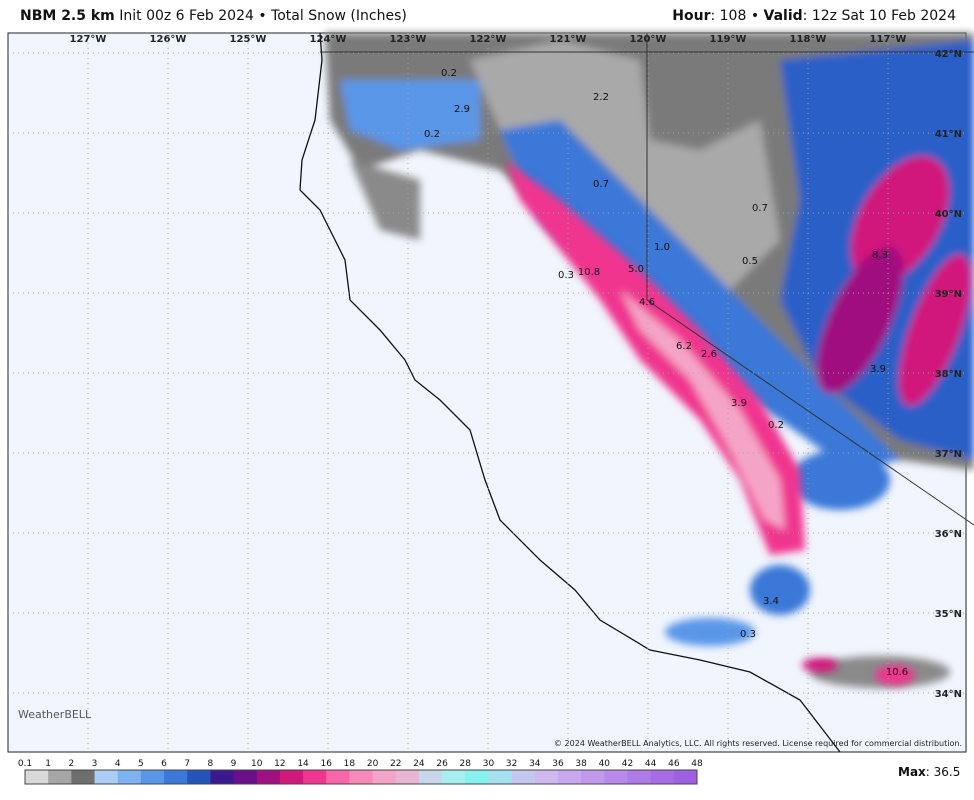 The height and width of the screenshot is (800, 974). I want to click on legend-max: Max: 36.5, so click(929, 772).